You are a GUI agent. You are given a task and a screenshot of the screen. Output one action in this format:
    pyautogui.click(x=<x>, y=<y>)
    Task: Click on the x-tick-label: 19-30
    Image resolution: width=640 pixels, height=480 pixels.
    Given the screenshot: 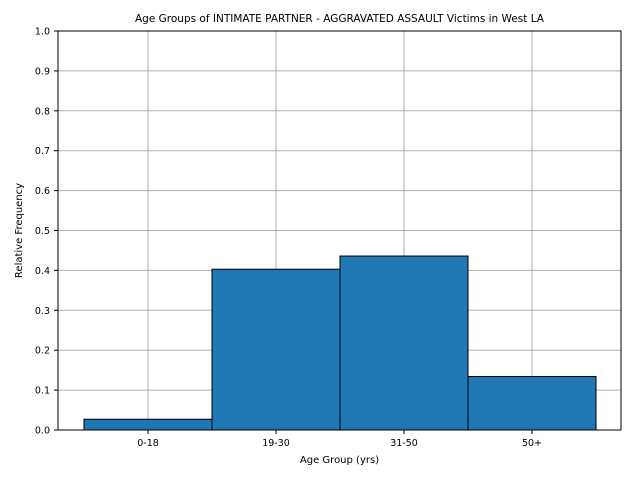 What is the action you would take?
    pyautogui.click(x=276, y=443)
    